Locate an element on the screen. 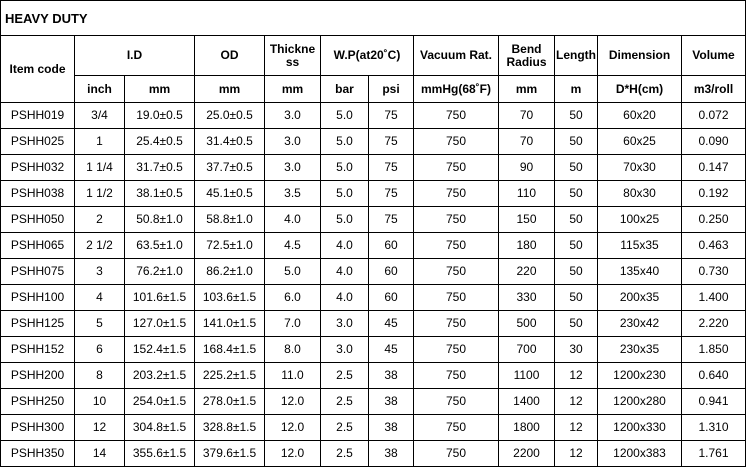 The height and width of the screenshot is (467, 746). table-cell: 103.6±1.5 is located at coordinates (229, 297).